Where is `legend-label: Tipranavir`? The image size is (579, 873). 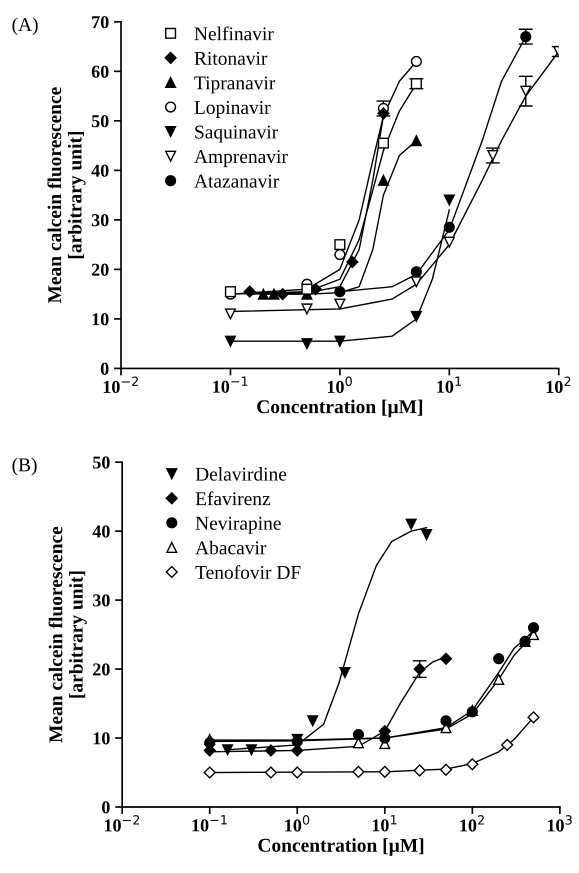 legend-label: Tipranavir is located at coordinates (235, 85).